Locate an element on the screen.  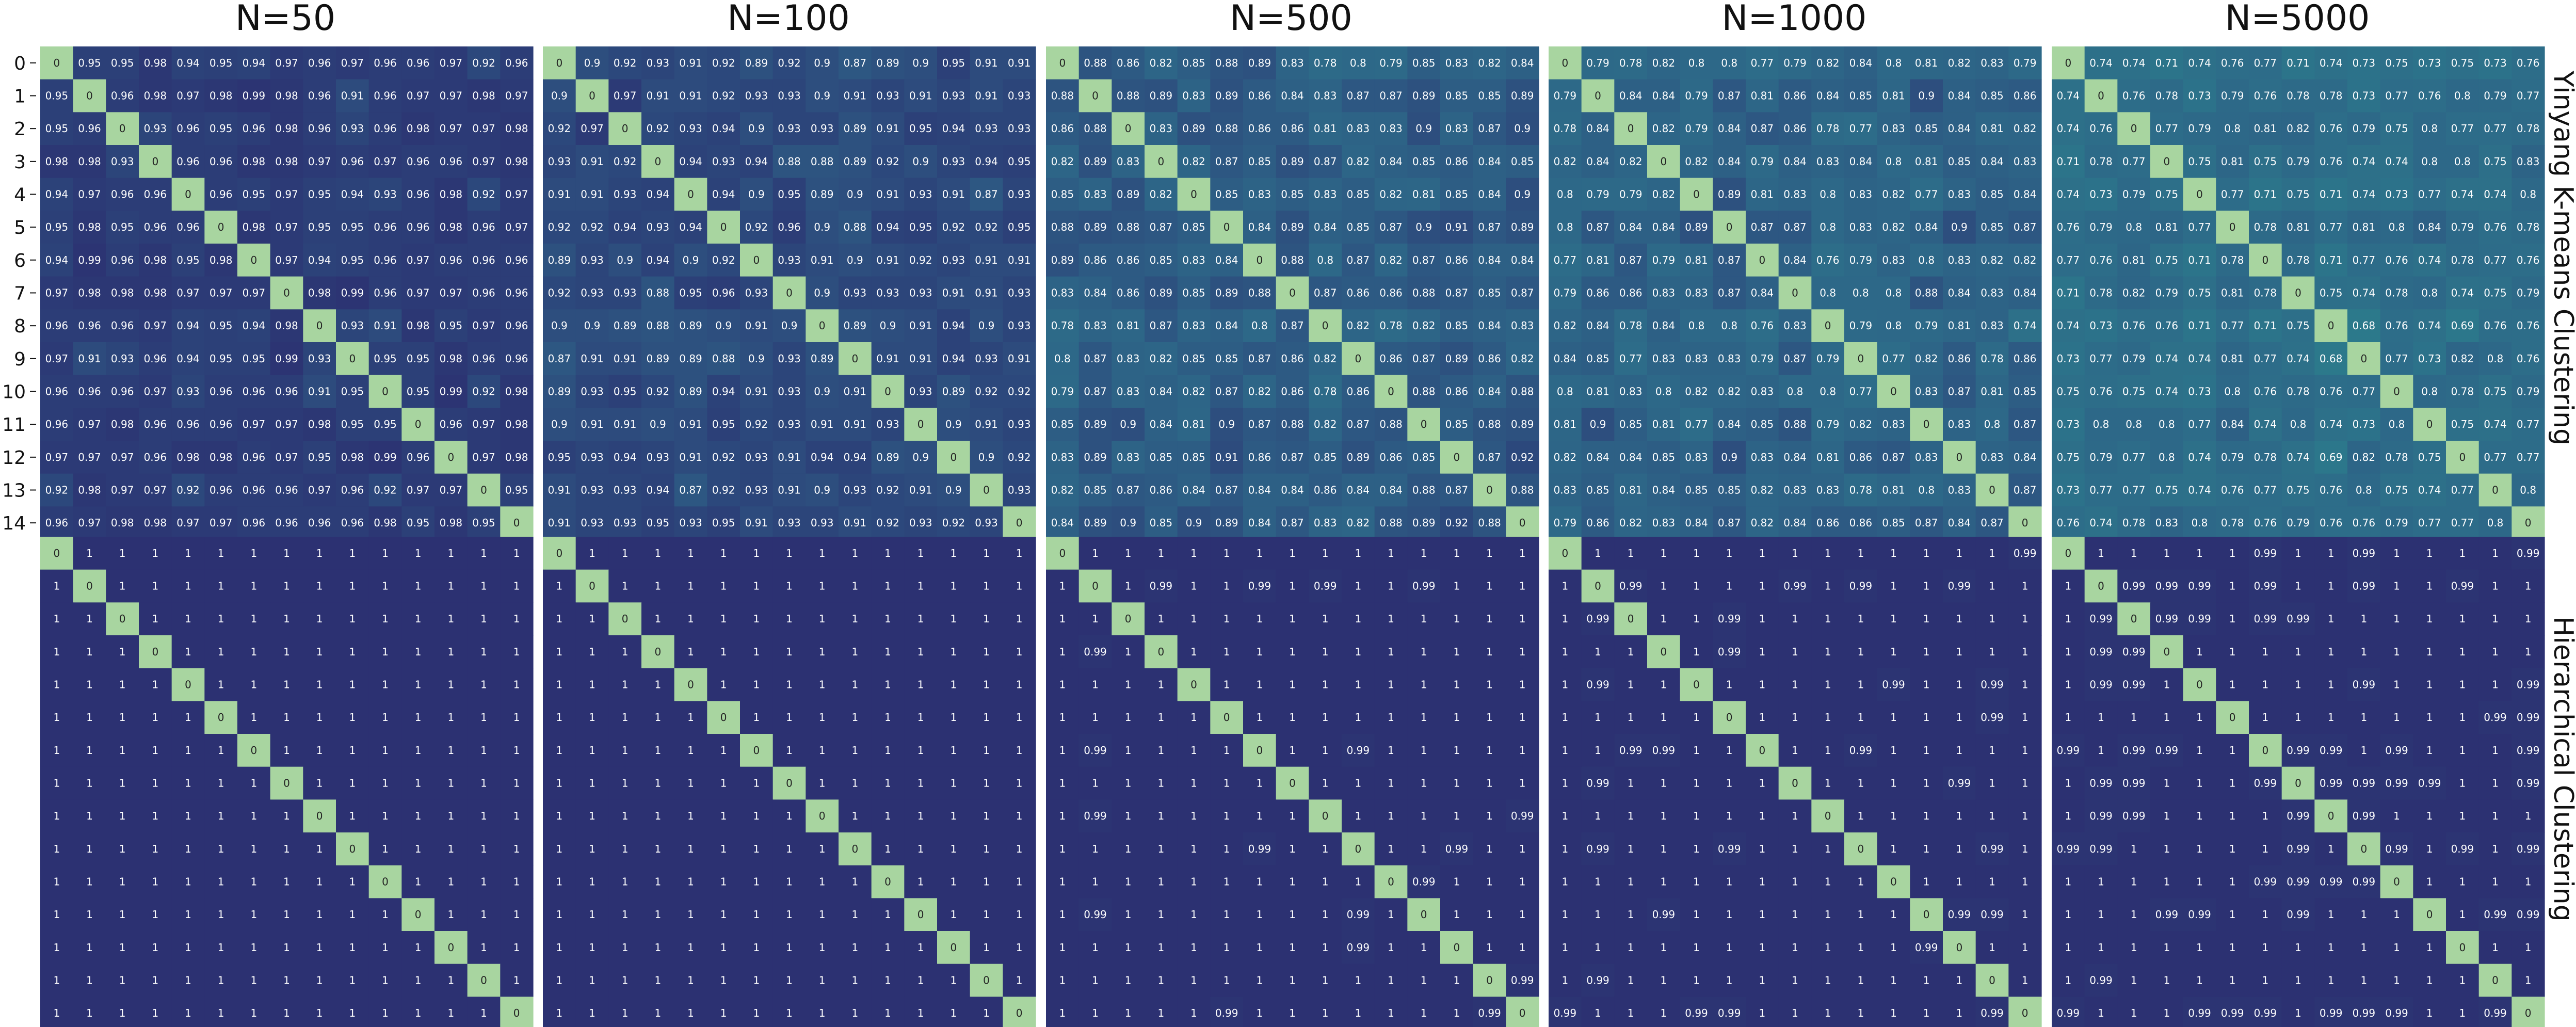
cell-value-label: 0.74 is located at coordinates (2200, 358).